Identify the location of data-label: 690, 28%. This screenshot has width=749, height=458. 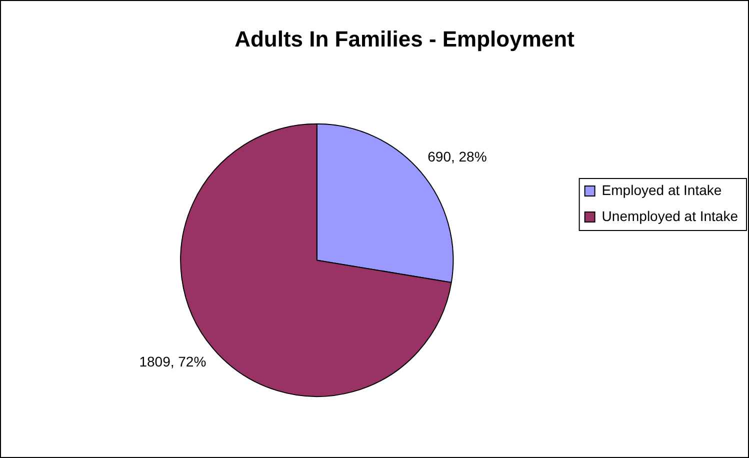
(457, 156).